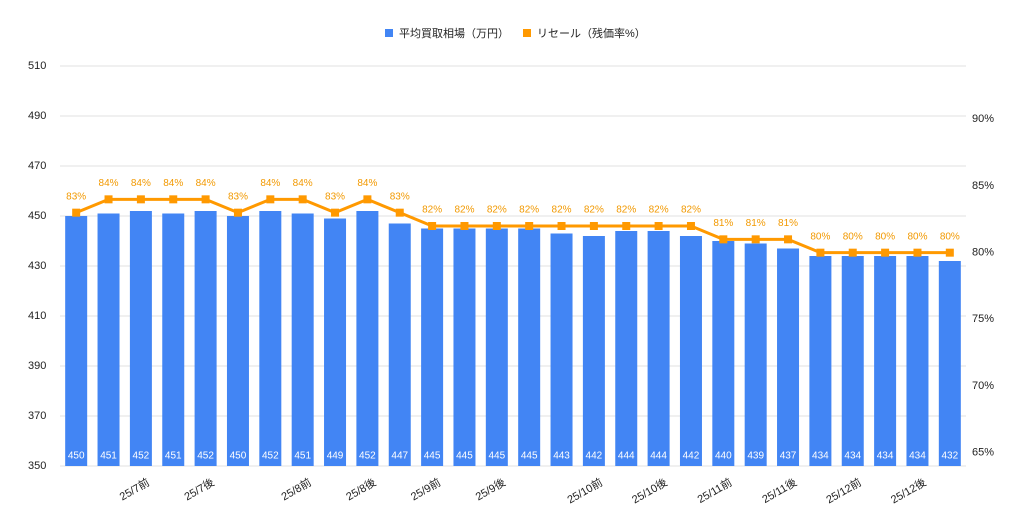 The width and height of the screenshot is (1024, 527). Describe the element at coordinates (788, 223) in the screenshot. I see `line-value-label: 81%` at that location.